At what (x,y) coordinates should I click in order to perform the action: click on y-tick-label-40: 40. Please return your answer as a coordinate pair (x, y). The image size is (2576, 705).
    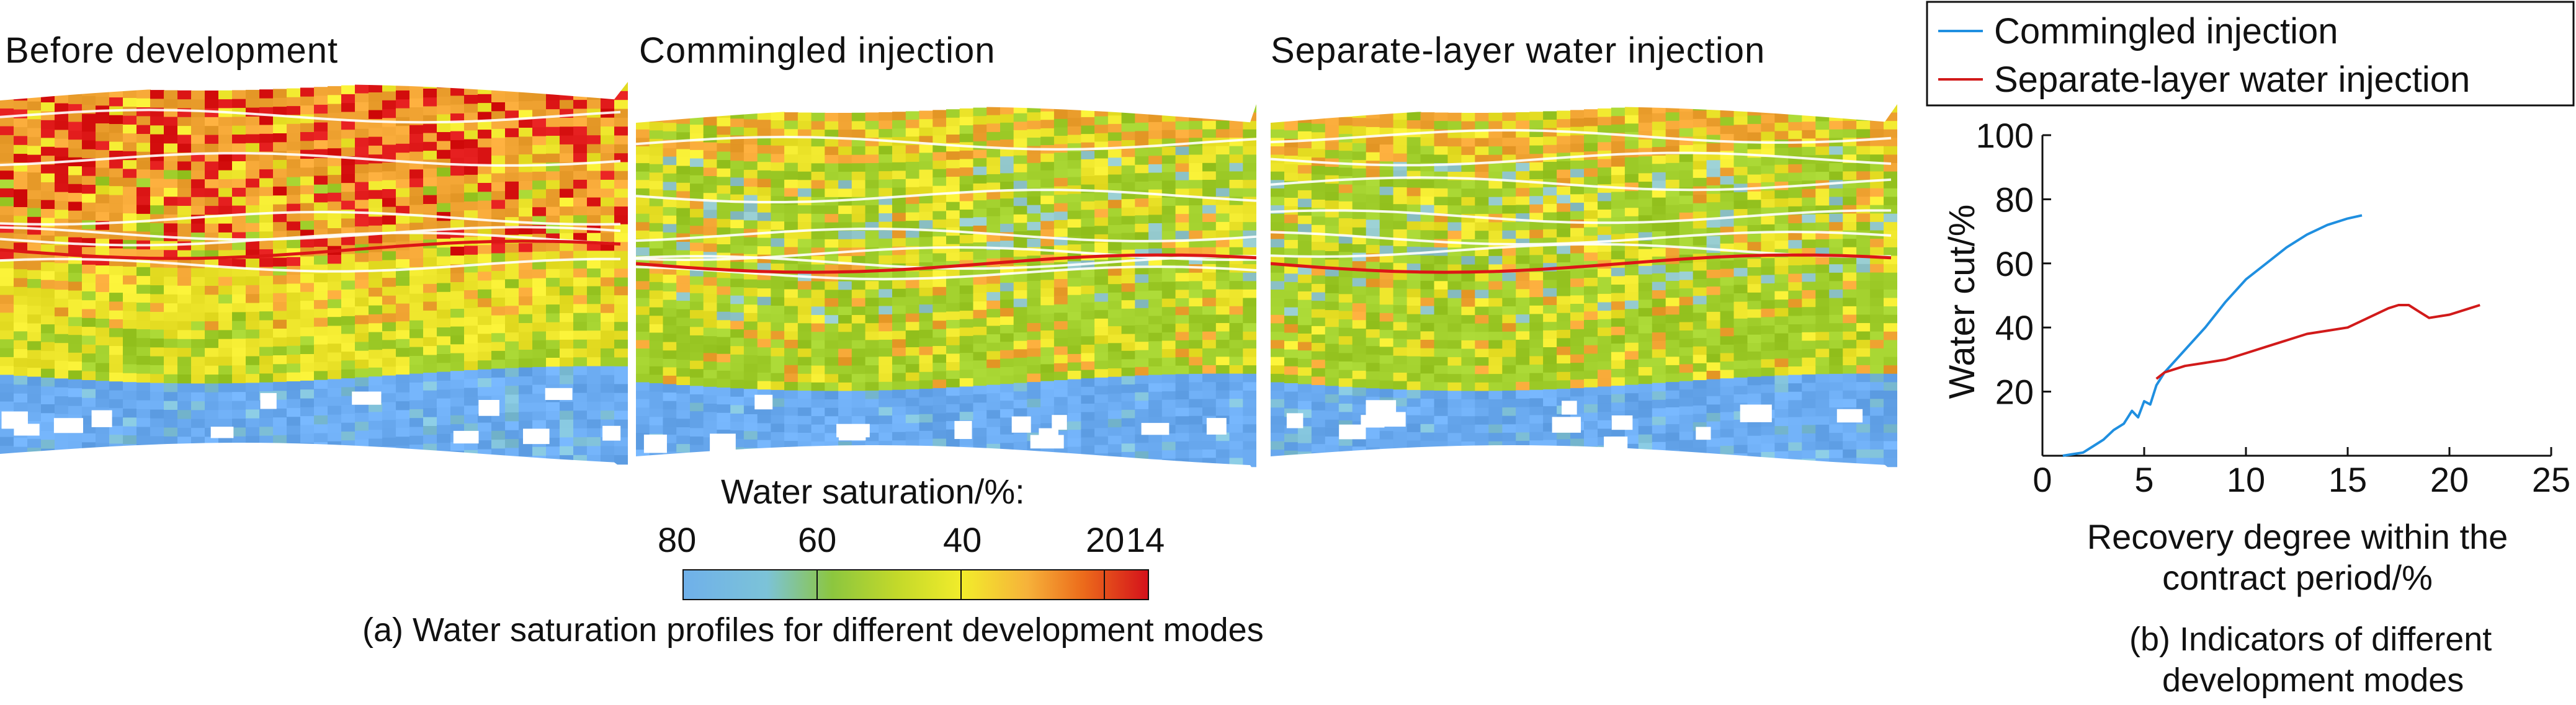
    Looking at the image, I should click on (2014, 327).